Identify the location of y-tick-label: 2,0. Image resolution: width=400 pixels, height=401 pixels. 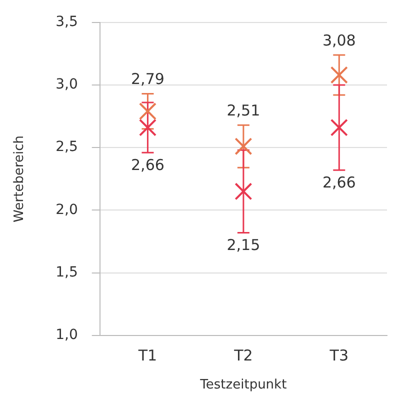
(67, 210).